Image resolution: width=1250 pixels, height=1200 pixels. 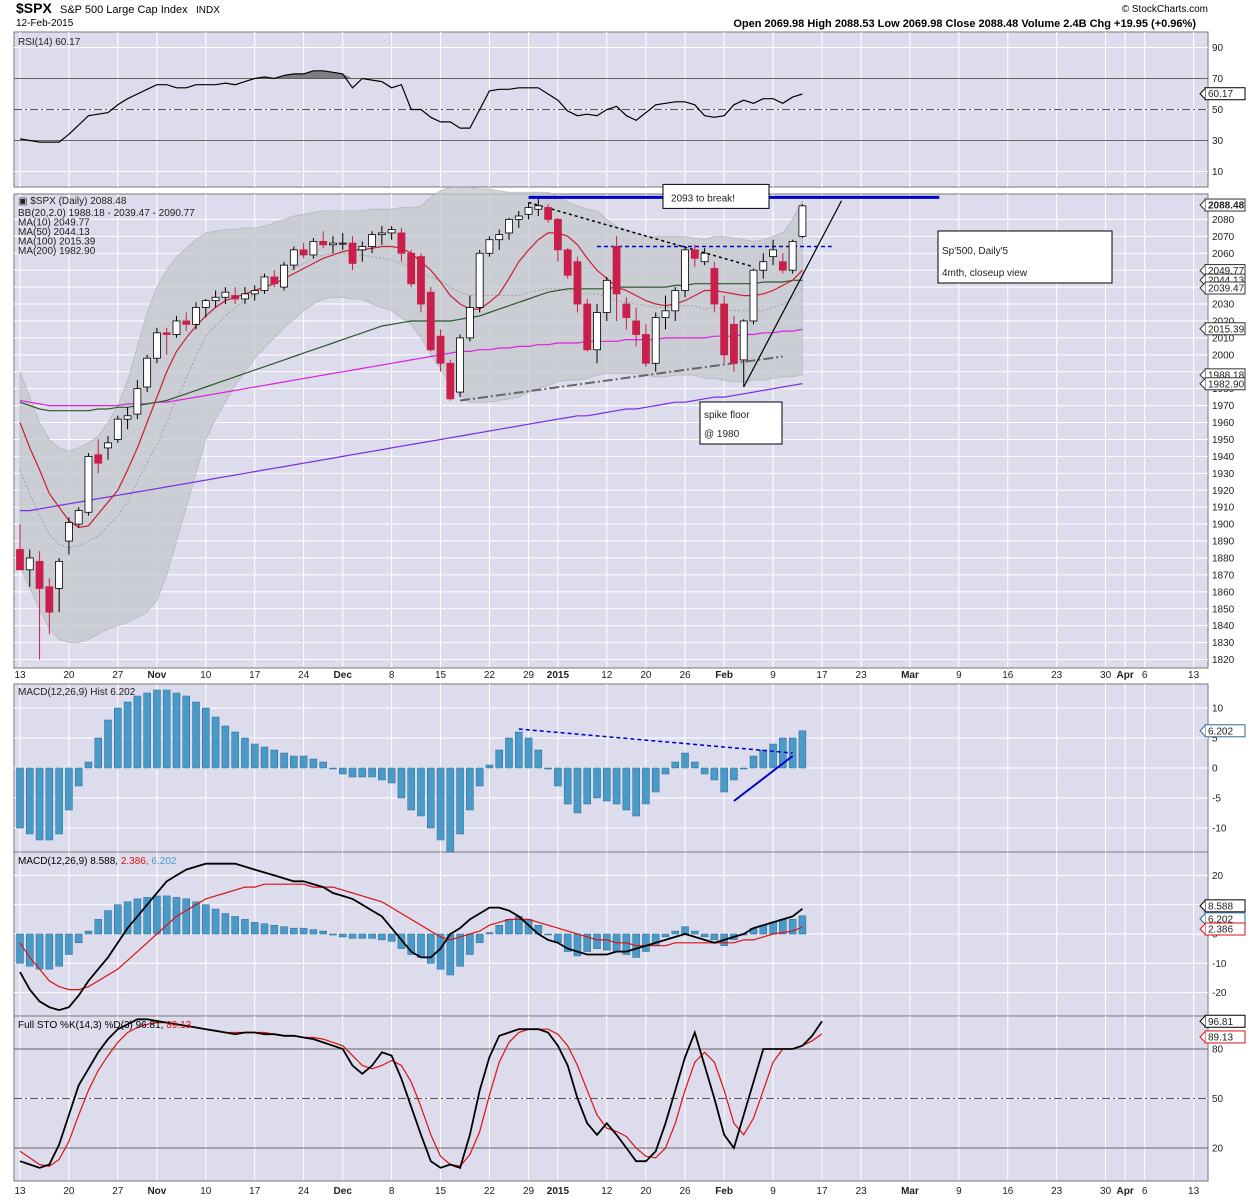 I want to click on x-tick-label: 10, so click(x=206, y=1191).